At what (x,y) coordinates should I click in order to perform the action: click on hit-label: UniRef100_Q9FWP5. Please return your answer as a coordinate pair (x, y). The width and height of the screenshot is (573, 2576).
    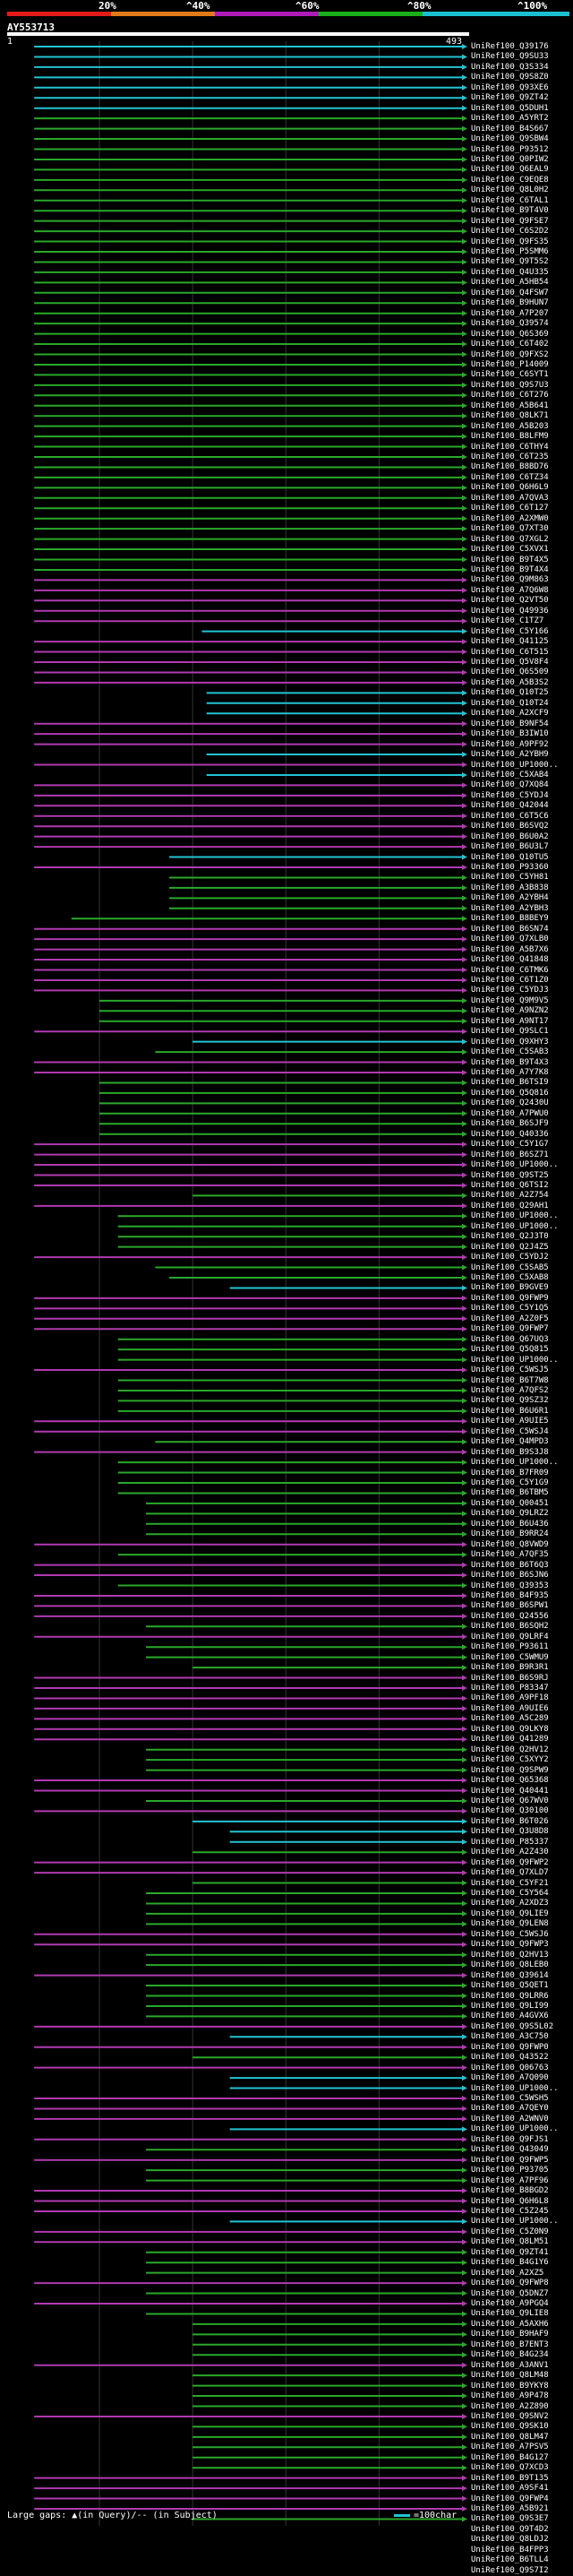
    Looking at the image, I should click on (510, 2160).